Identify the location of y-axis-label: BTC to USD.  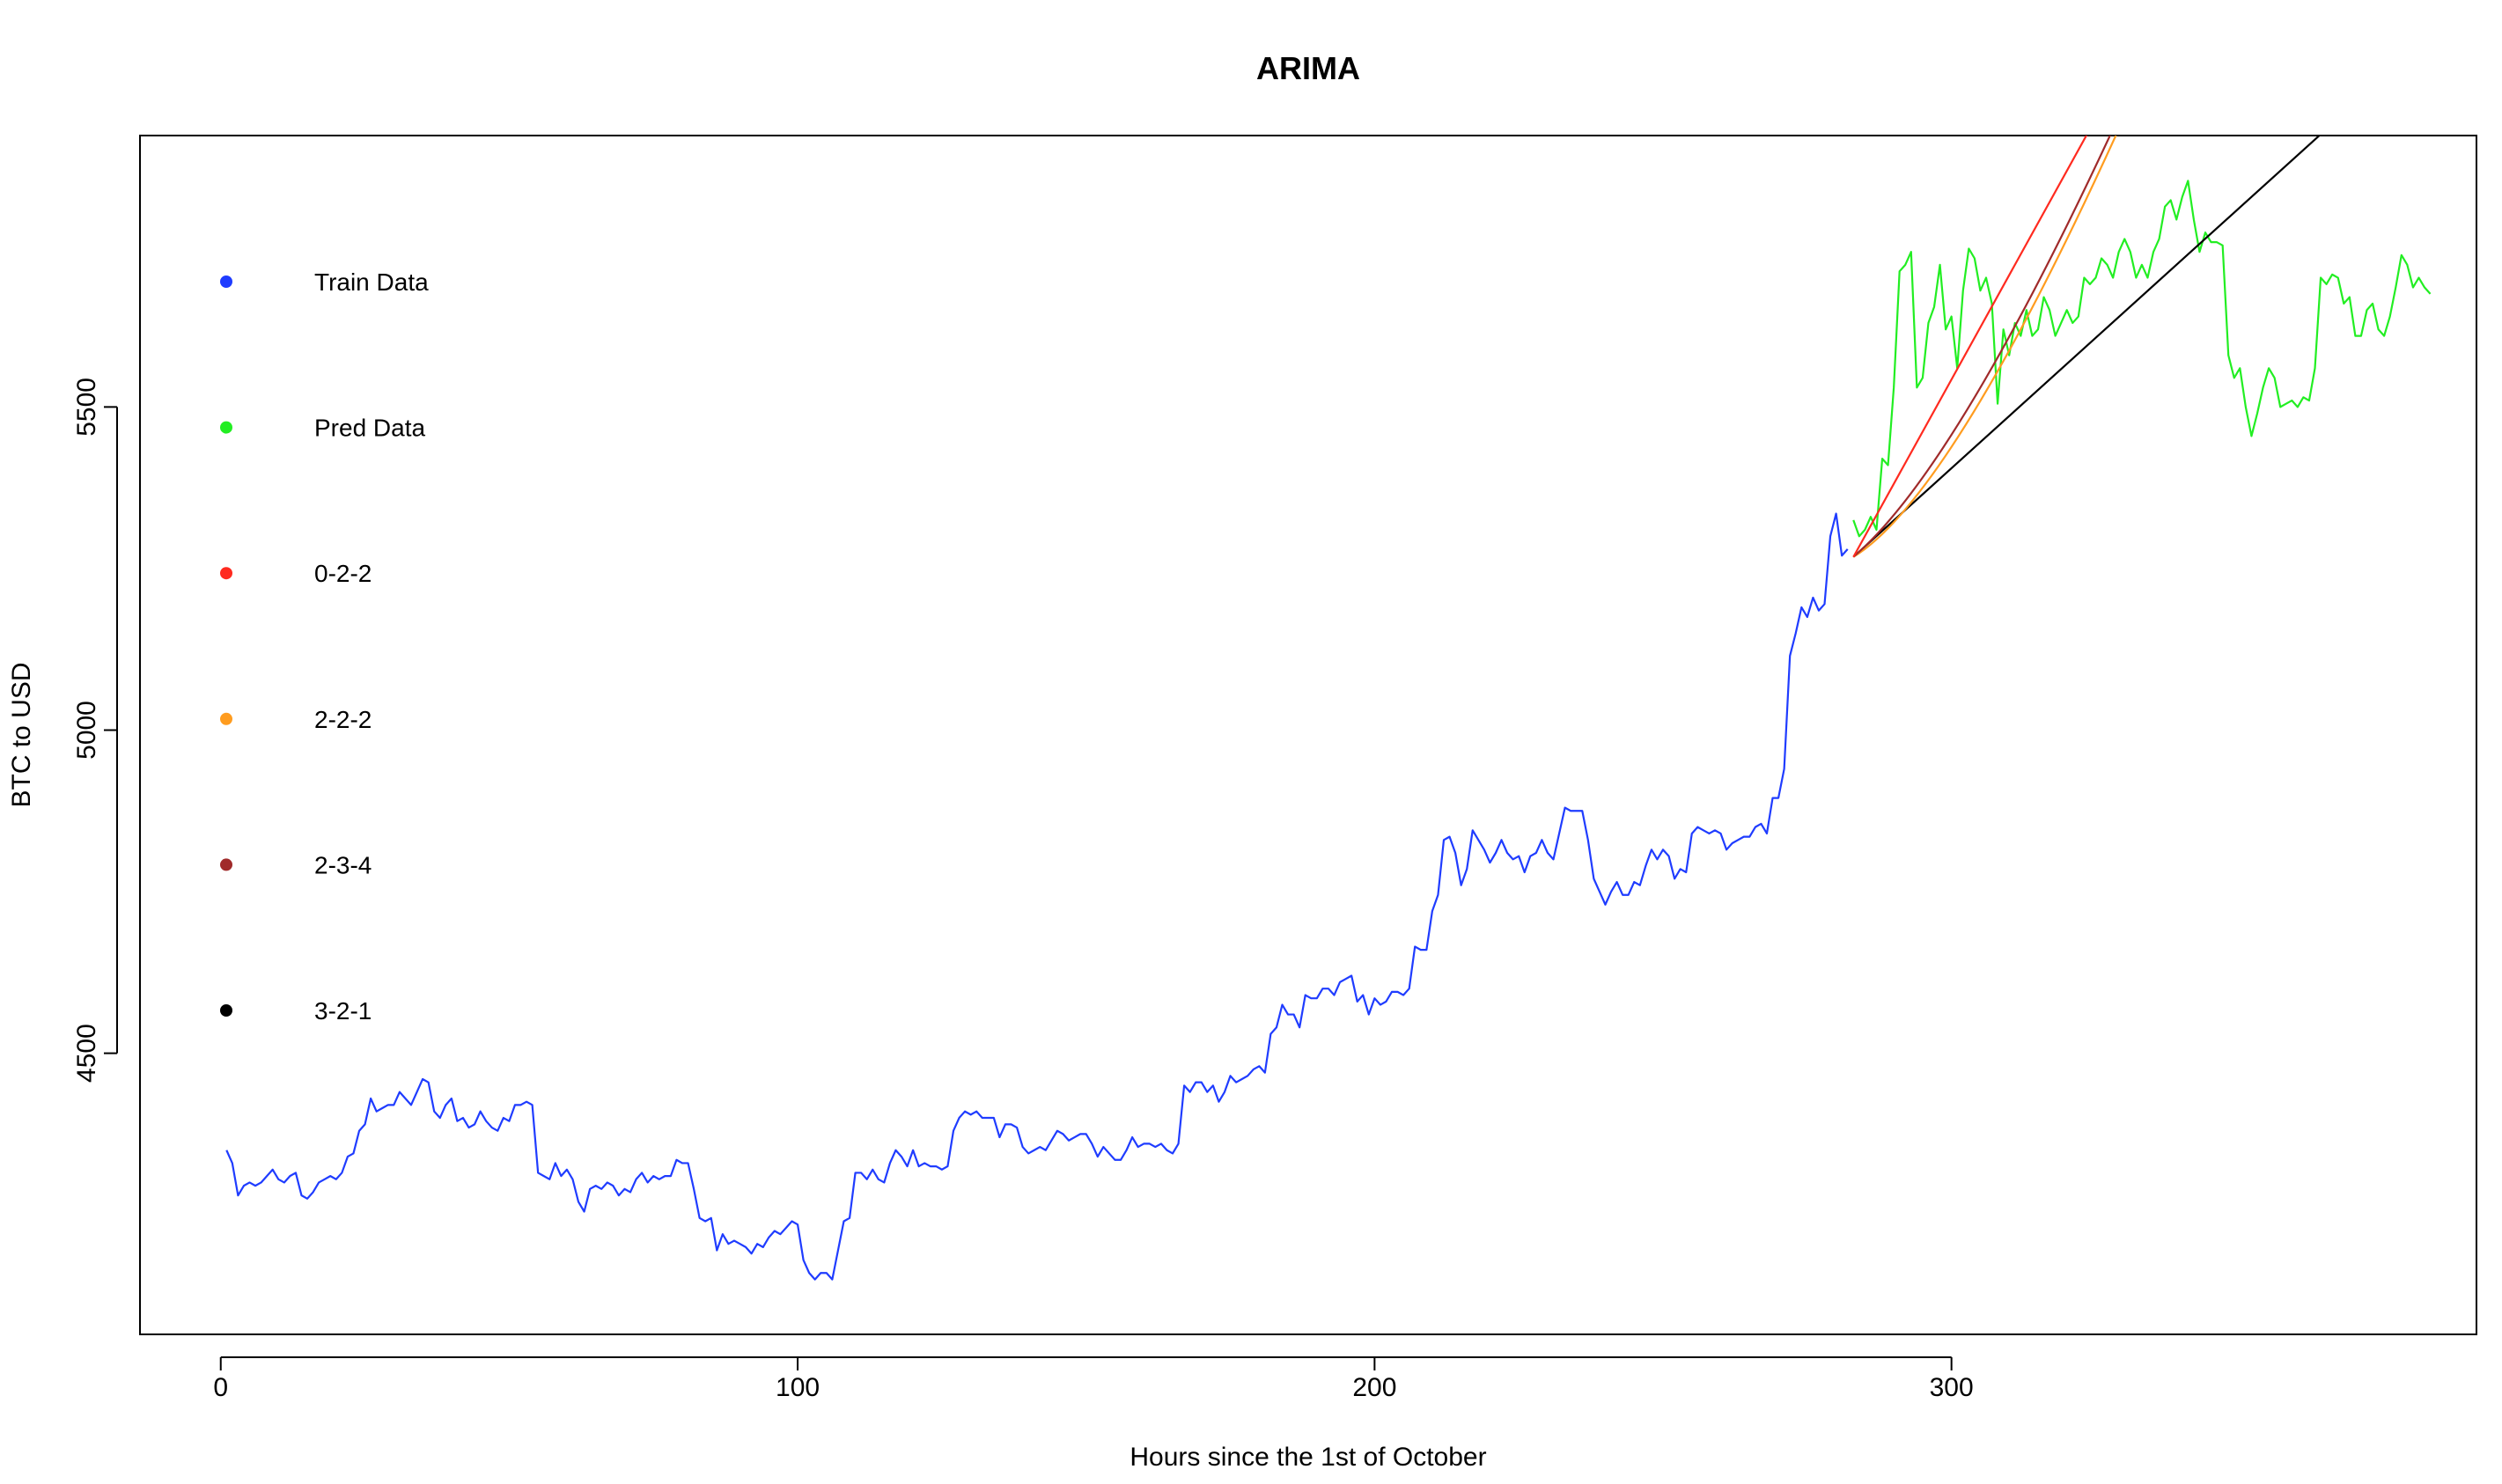
(21, 735).